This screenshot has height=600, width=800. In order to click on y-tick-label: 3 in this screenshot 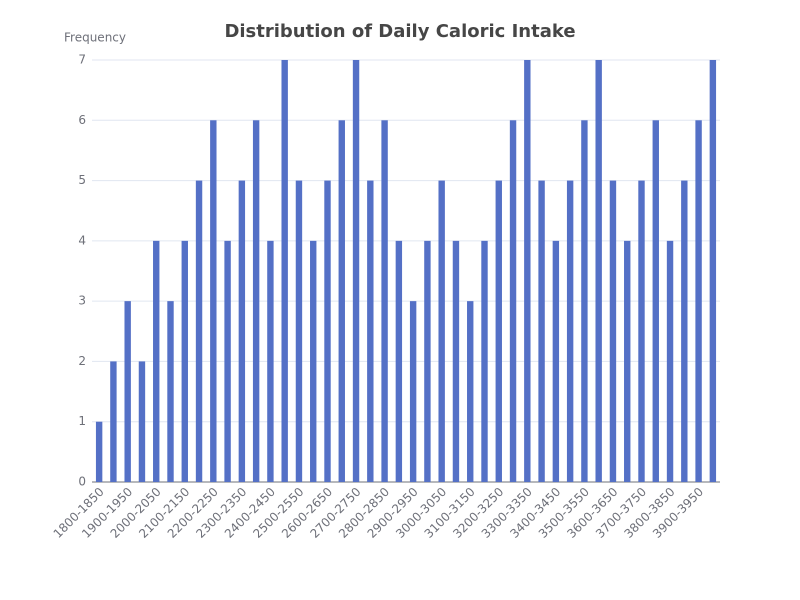, I will do `click(82, 301)`.